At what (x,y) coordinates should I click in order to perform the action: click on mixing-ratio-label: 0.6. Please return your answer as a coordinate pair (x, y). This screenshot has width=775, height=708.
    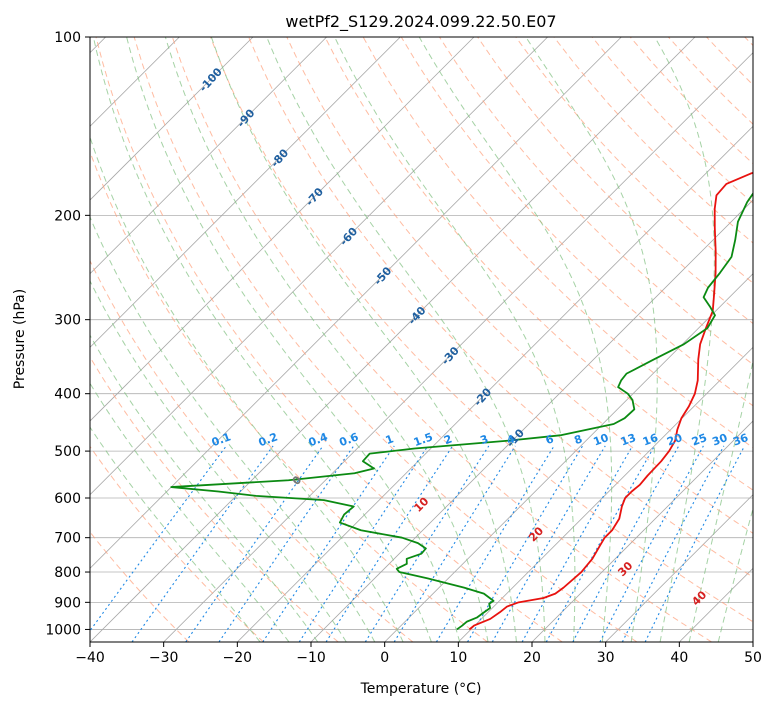
    Looking at the image, I should click on (349, 439).